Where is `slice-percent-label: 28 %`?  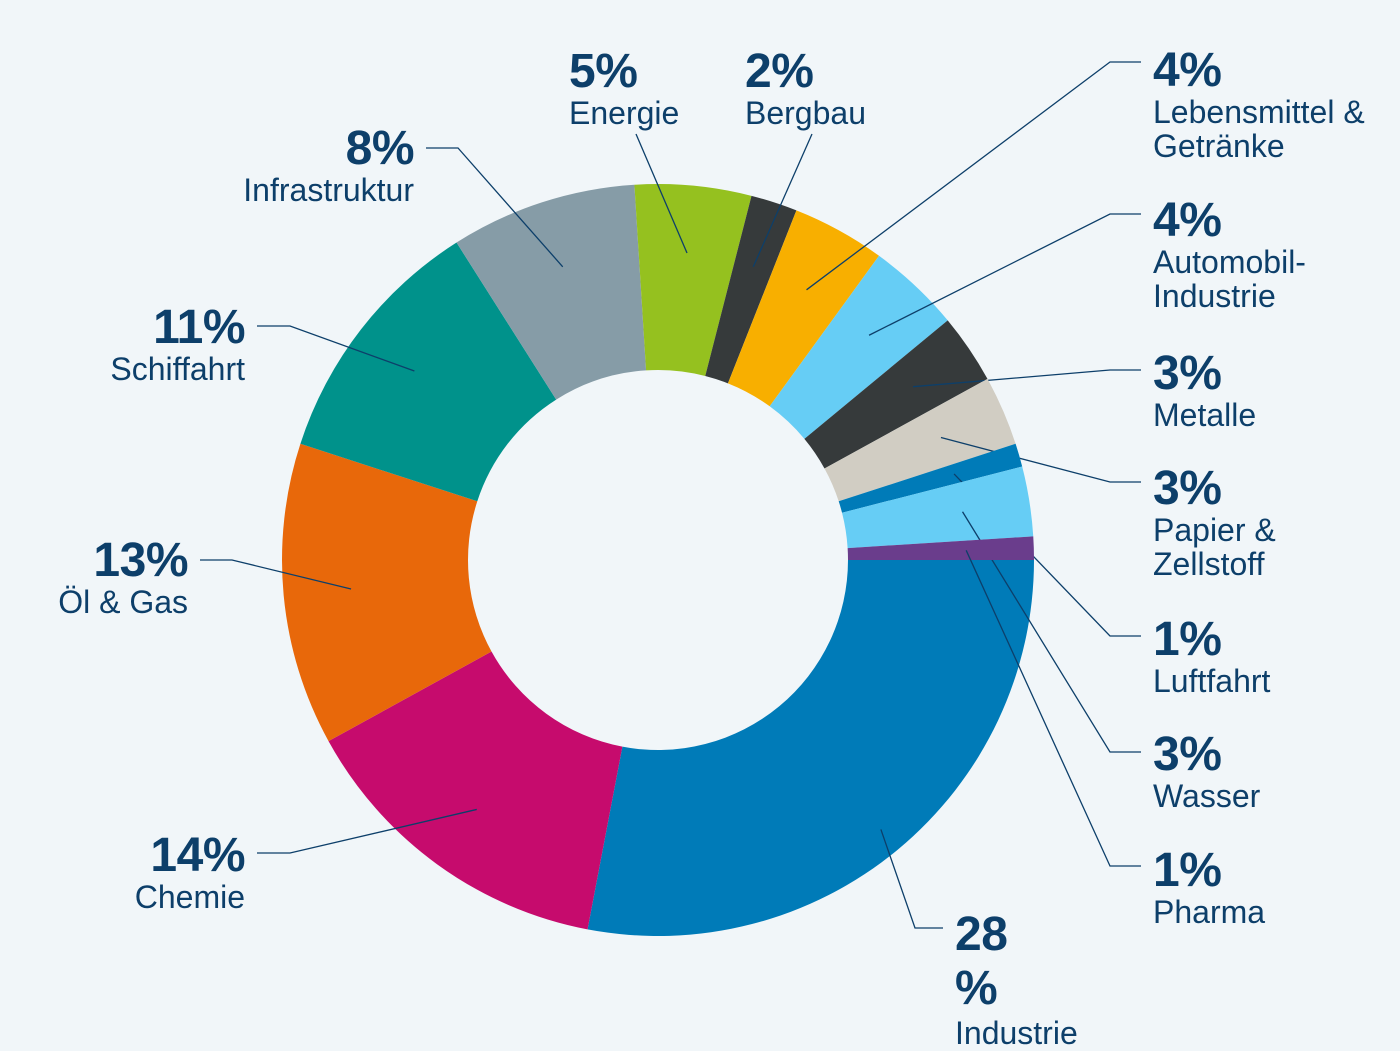 slice-percent-label: 28 % is located at coordinates (981, 961).